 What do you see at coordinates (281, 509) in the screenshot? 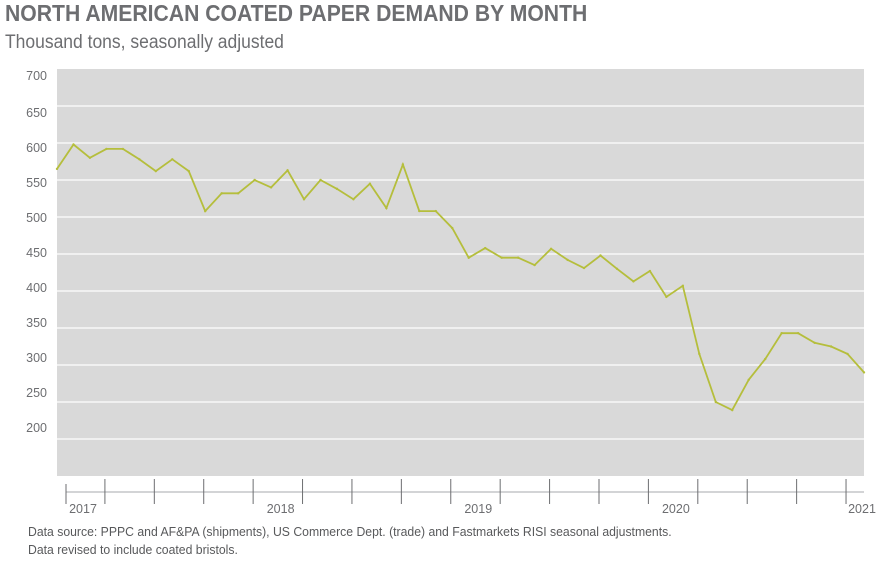
I see `x-tick-label: 2018` at bounding box center [281, 509].